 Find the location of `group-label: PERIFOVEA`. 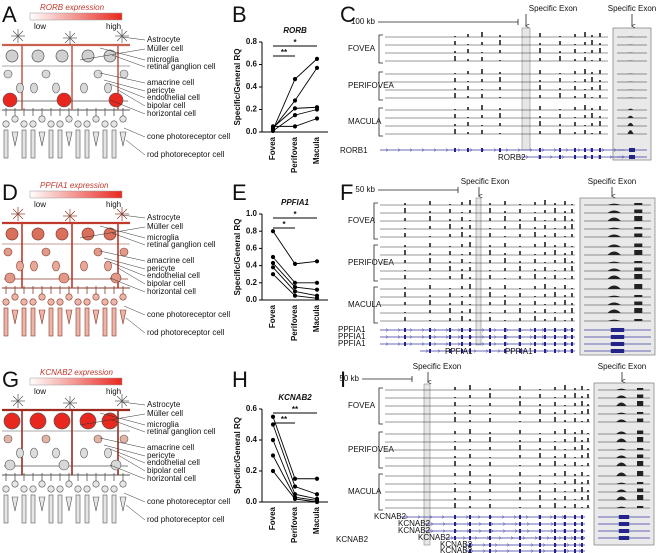

group-label: PERIFOVEA is located at coordinates (371, 262).